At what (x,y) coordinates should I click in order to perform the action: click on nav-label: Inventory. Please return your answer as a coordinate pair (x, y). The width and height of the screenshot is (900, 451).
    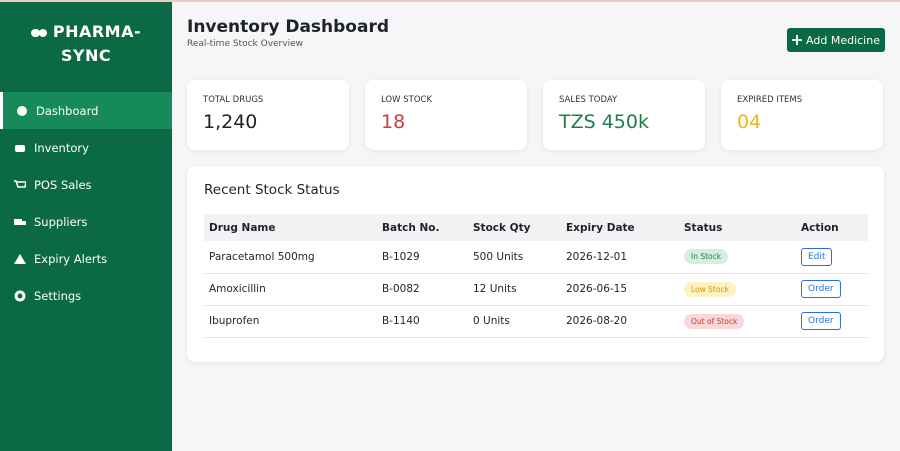
    Looking at the image, I should click on (61, 147).